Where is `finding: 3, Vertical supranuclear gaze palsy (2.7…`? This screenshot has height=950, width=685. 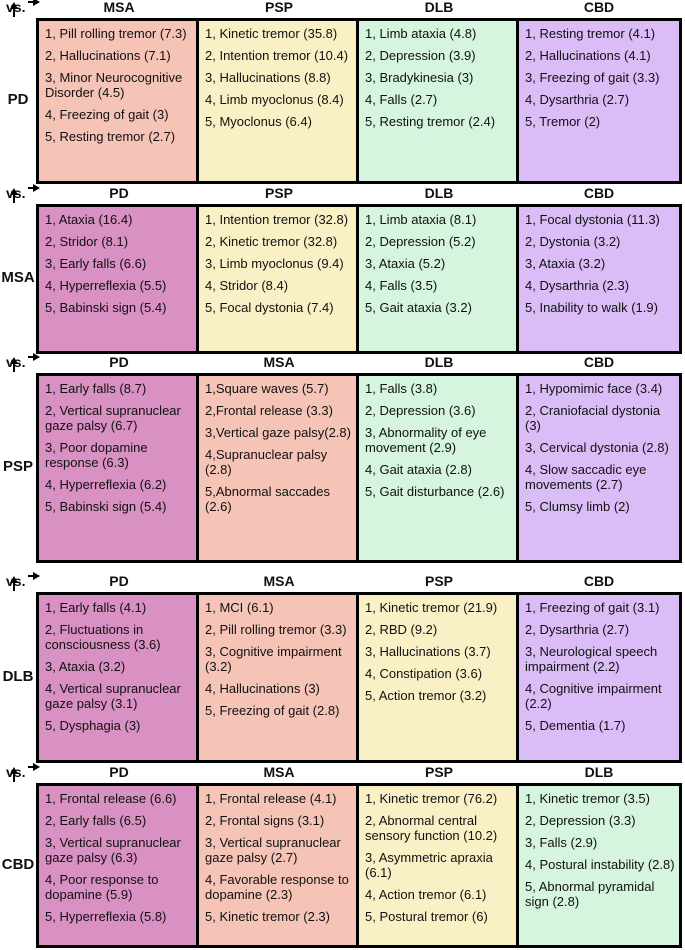
finding: 3, Vertical supranuclear gaze palsy (2.7… is located at coordinates (273, 850).